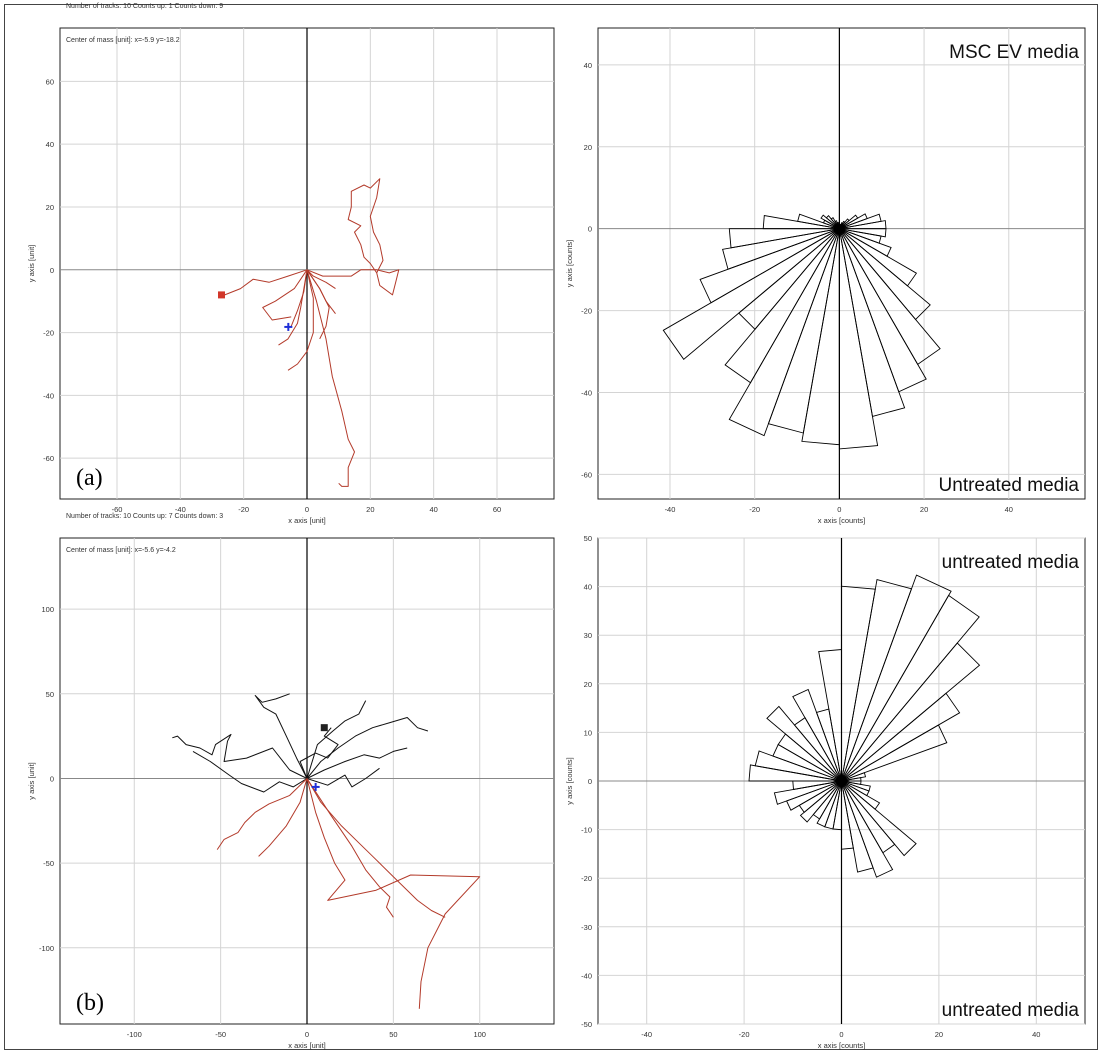  What do you see at coordinates (123, 40) in the screenshot?
I see `center-of-mass-header: Center of mass [unit]: x=-5.9 y=-18.2` at bounding box center [123, 40].